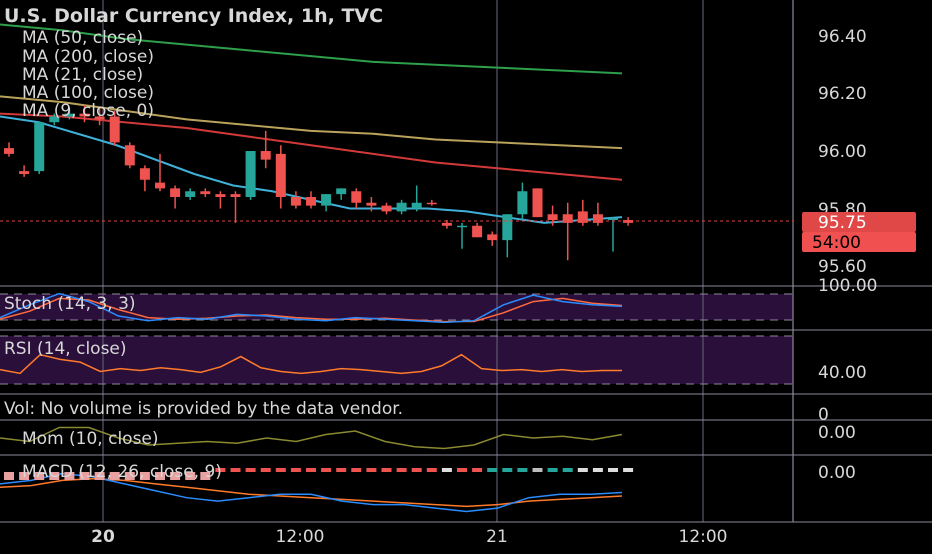 The image size is (932, 554). What do you see at coordinates (703, 537) in the screenshot?
I see `time-tick: 12:00` at bounding box center [703, 537].